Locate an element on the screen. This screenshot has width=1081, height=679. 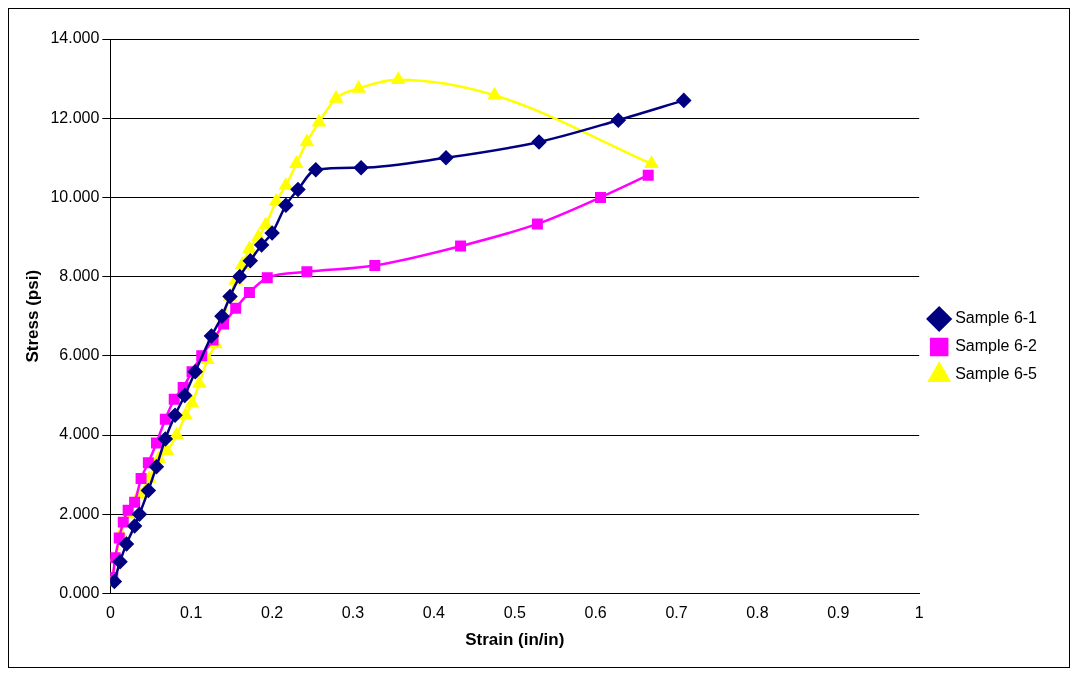
legend-label: Sample 6-2 is located at coordinates (996, 346).